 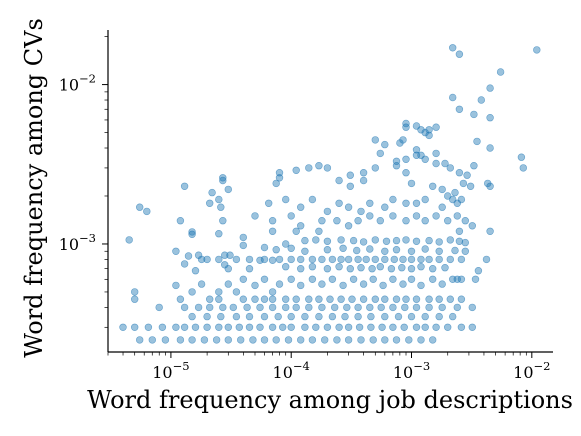 What do you see at coordinates (77, 242) in the screenshot?
I see `y-tick-label: 10⁻³` at bounding box center [77, 242].